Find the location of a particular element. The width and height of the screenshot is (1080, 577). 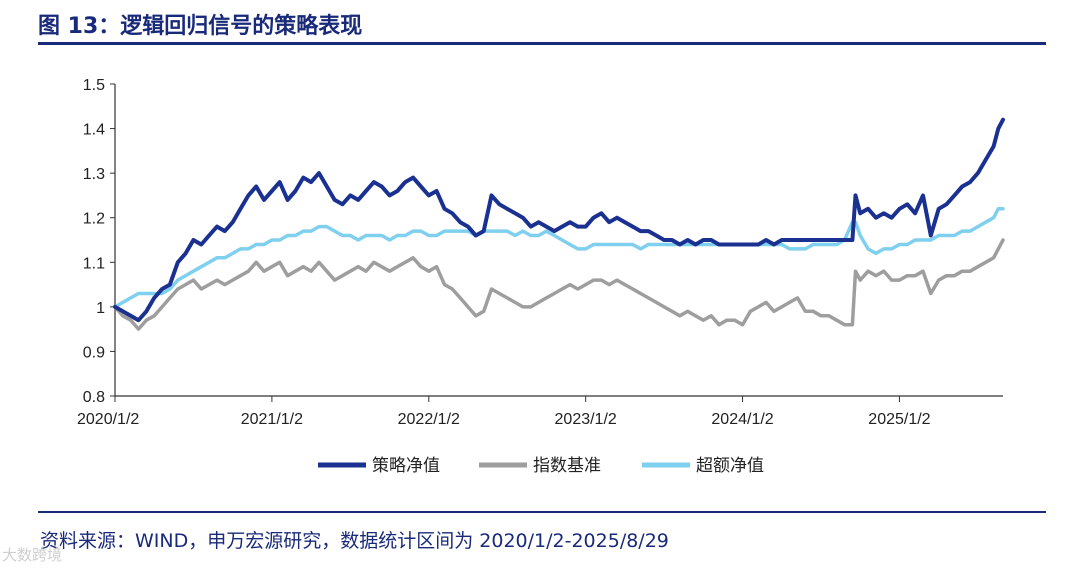

y-tick-label: 1 is located at coordinates (100, 308).